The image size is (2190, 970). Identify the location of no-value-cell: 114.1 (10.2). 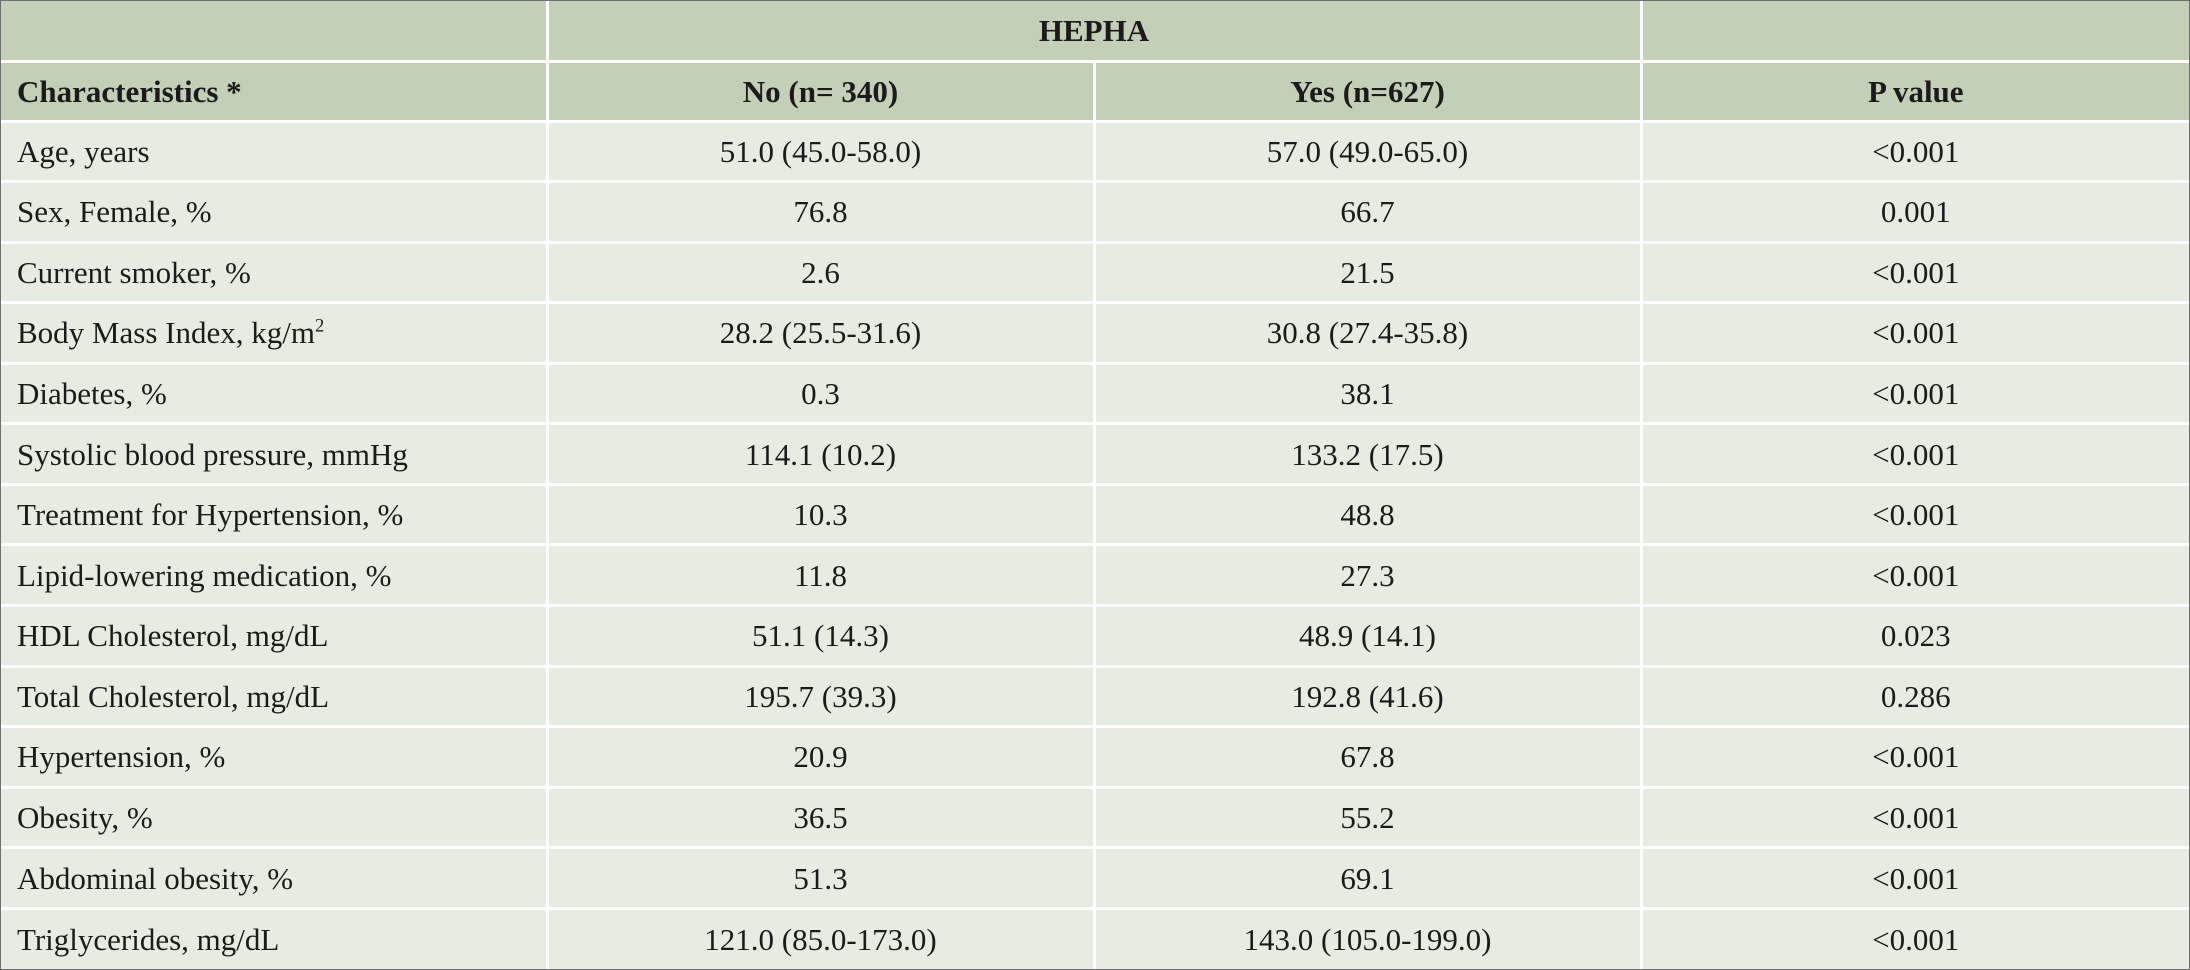
(821, 454).